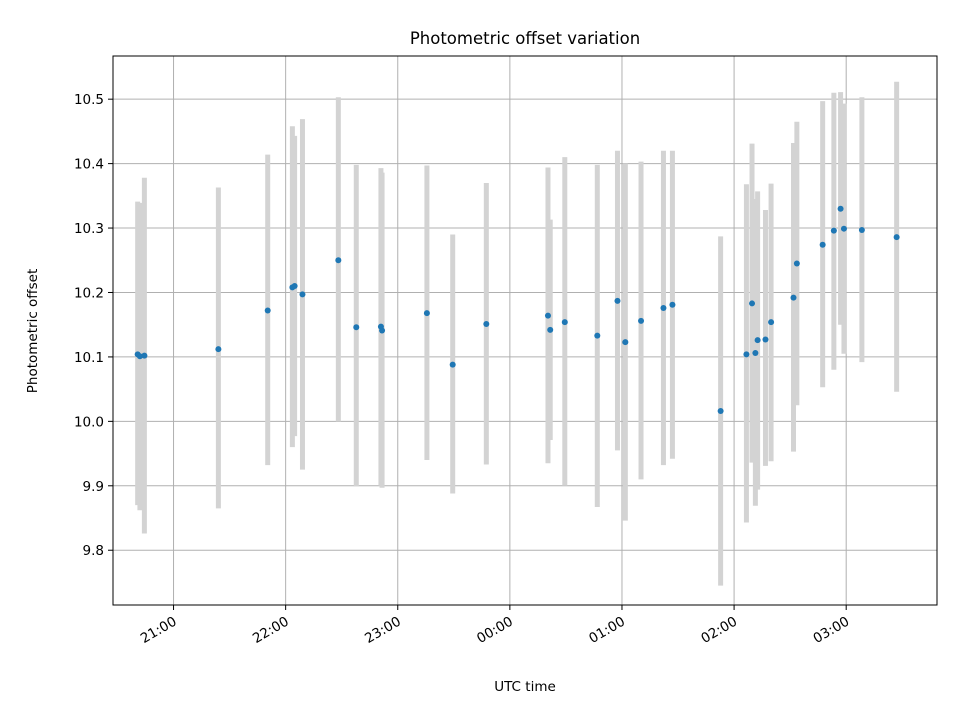 This screenshot has height=720, width=960. What do you see at coordinates (525, 38) in the screenshot?
I see `chart-title: Photometric offset variation` at bounding box center [525, 38].